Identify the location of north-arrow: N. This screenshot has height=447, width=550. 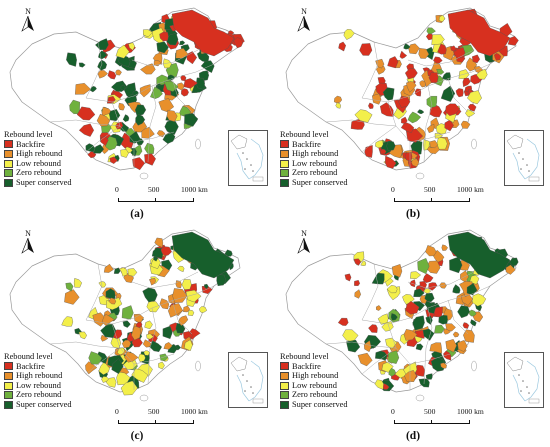
(28, 22).